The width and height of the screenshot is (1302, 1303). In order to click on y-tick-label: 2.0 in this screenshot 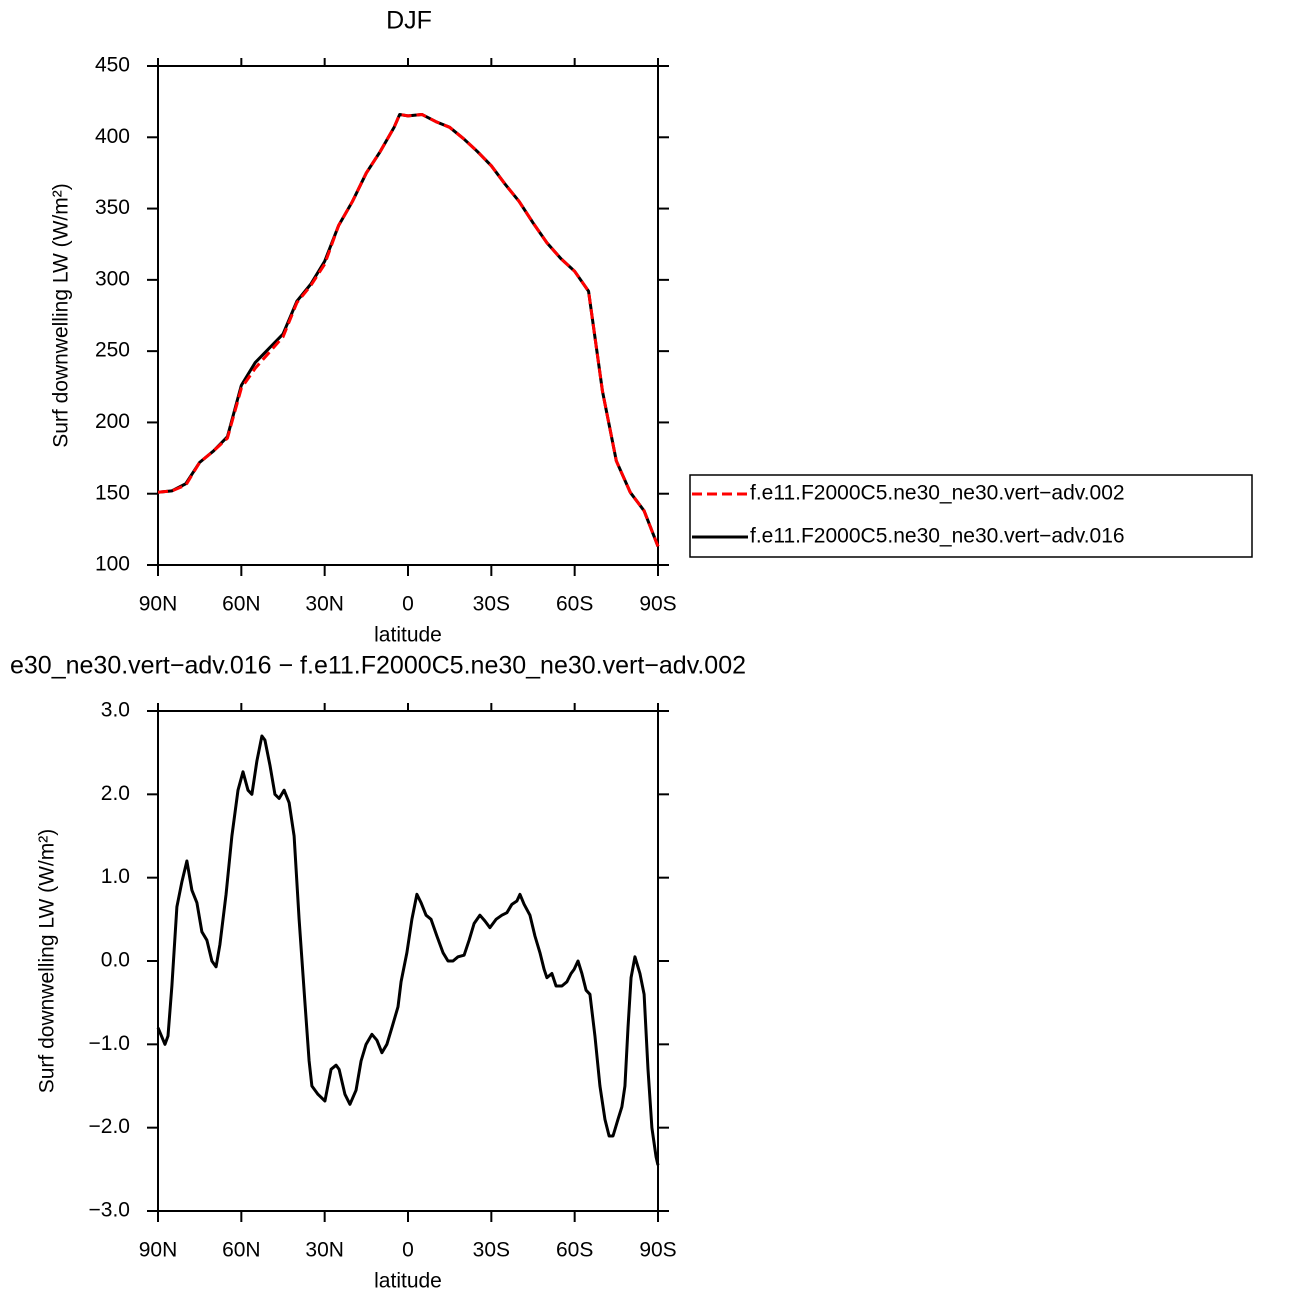, I will do `click(115, 793)`.